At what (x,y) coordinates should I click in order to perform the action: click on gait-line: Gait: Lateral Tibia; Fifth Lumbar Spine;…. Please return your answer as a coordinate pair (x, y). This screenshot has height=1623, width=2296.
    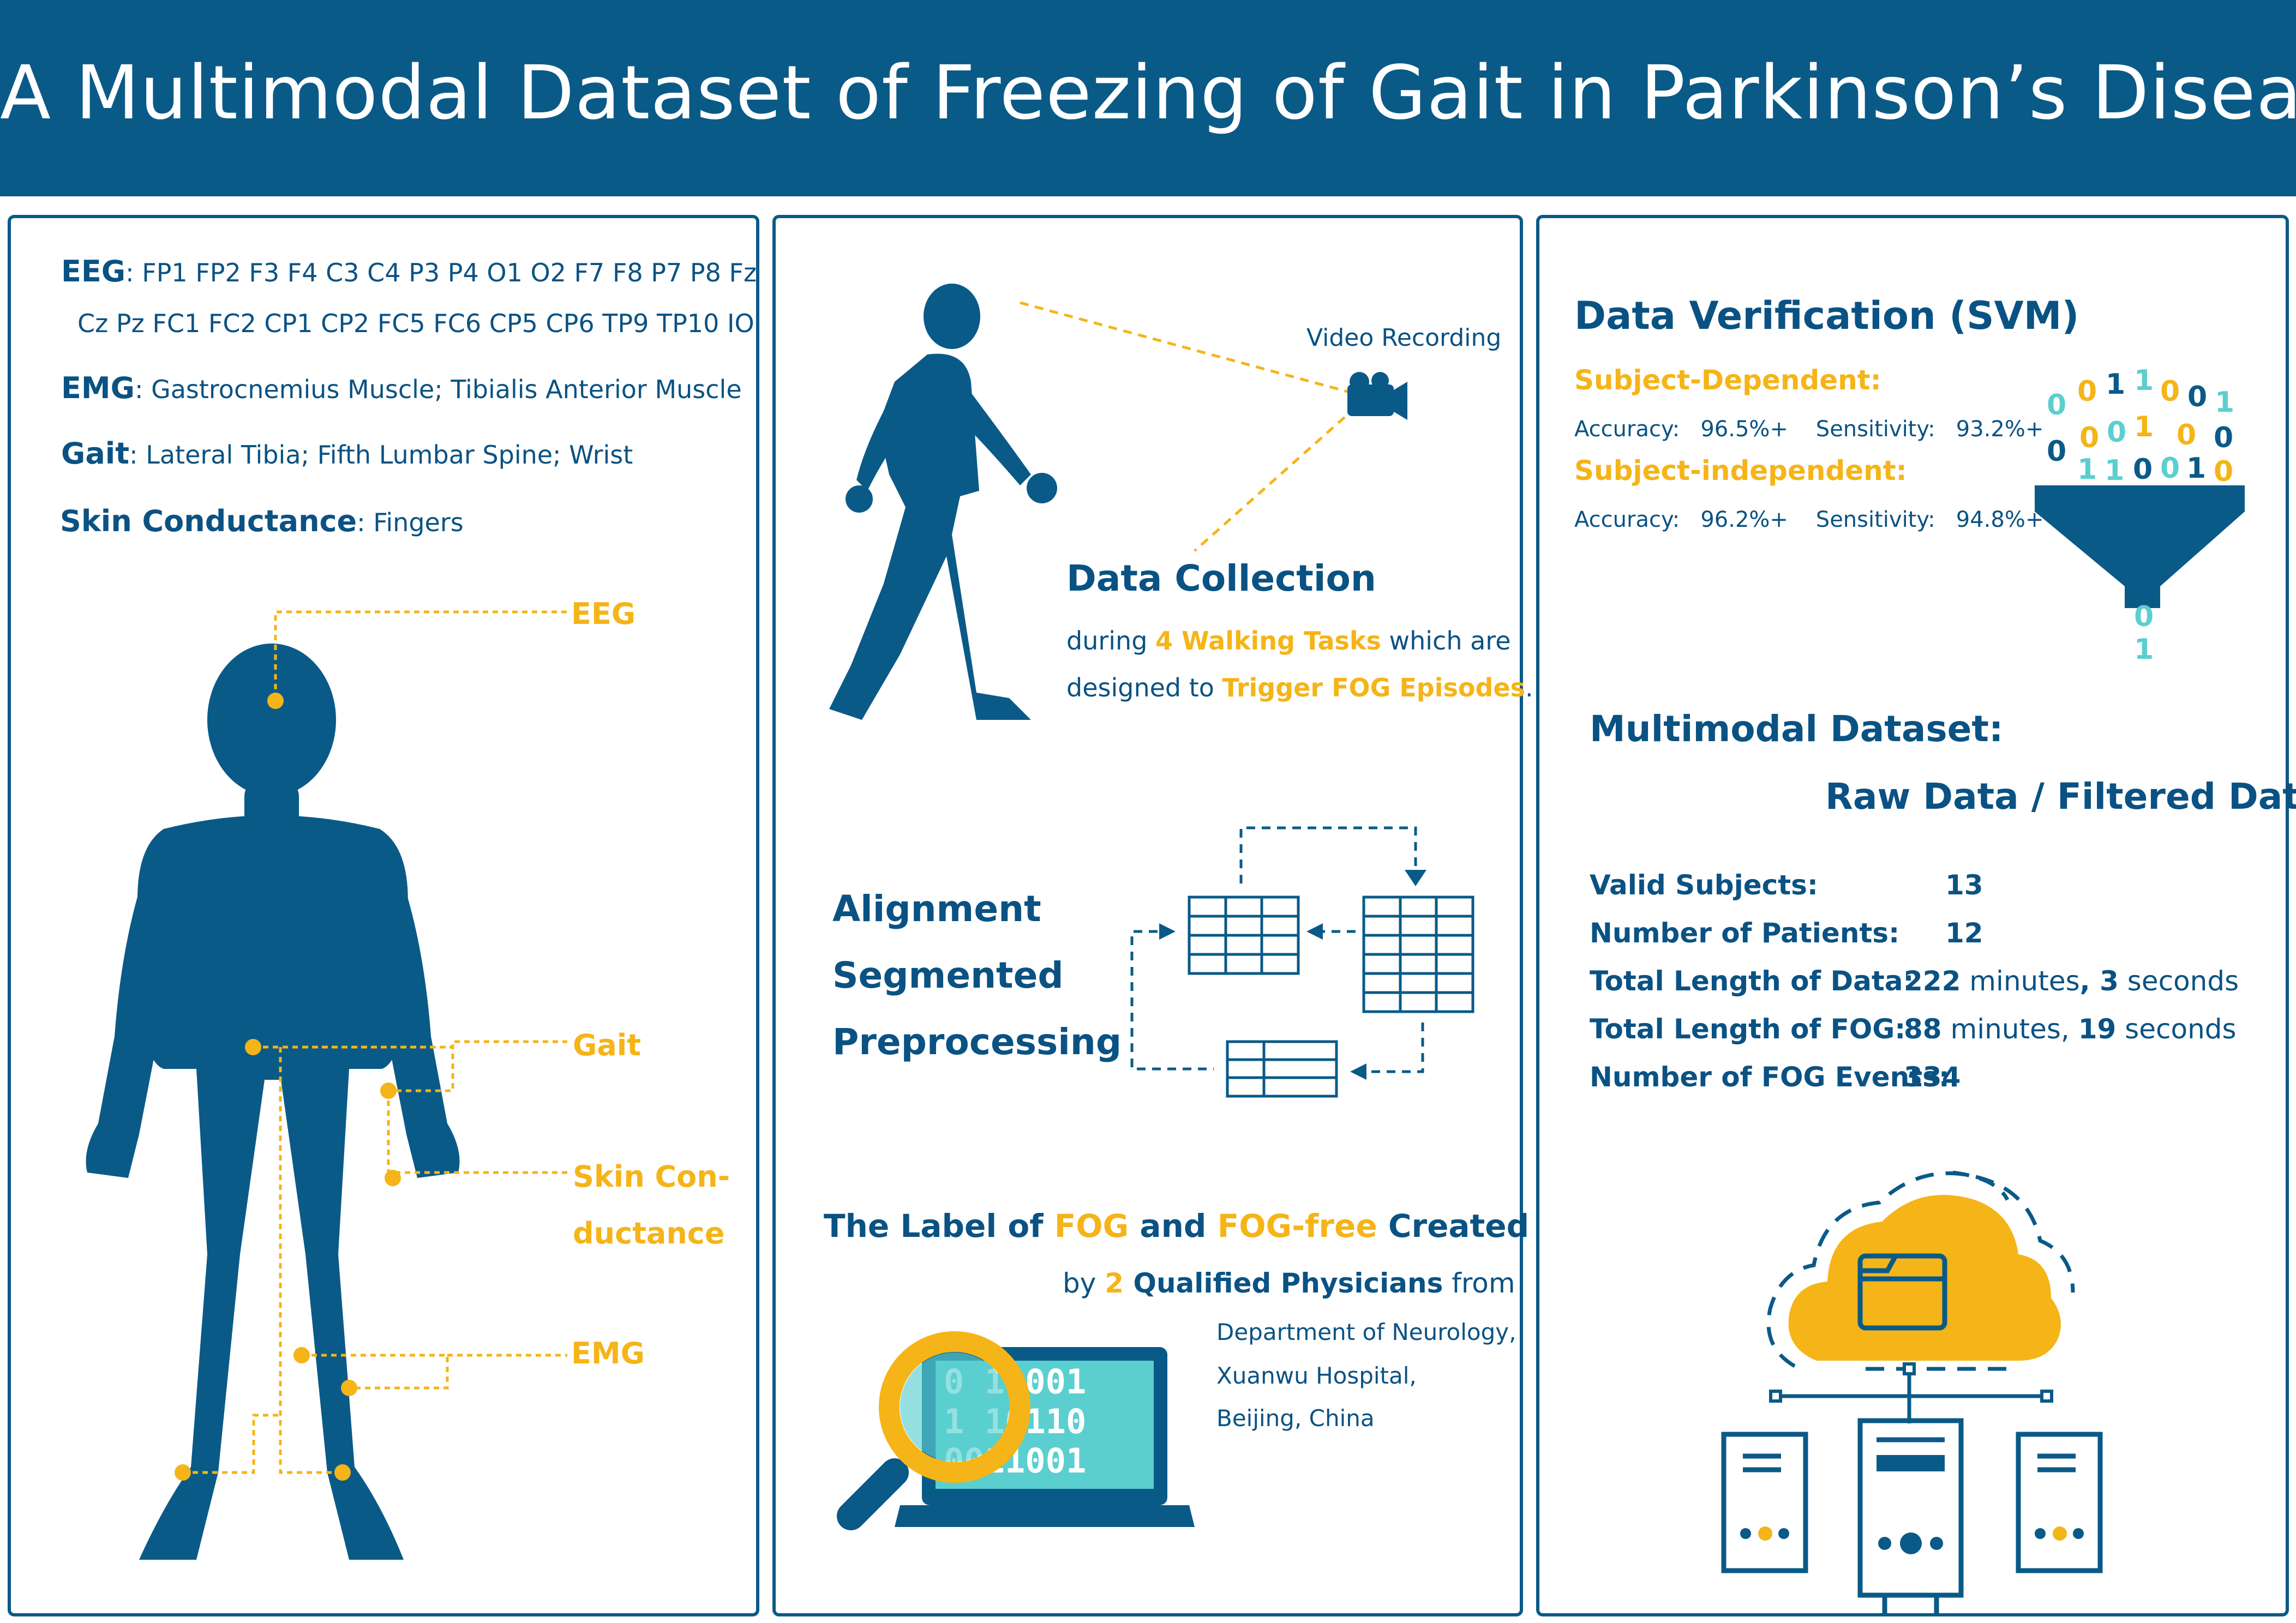
    Looking at the image, I should click on (347, 454).